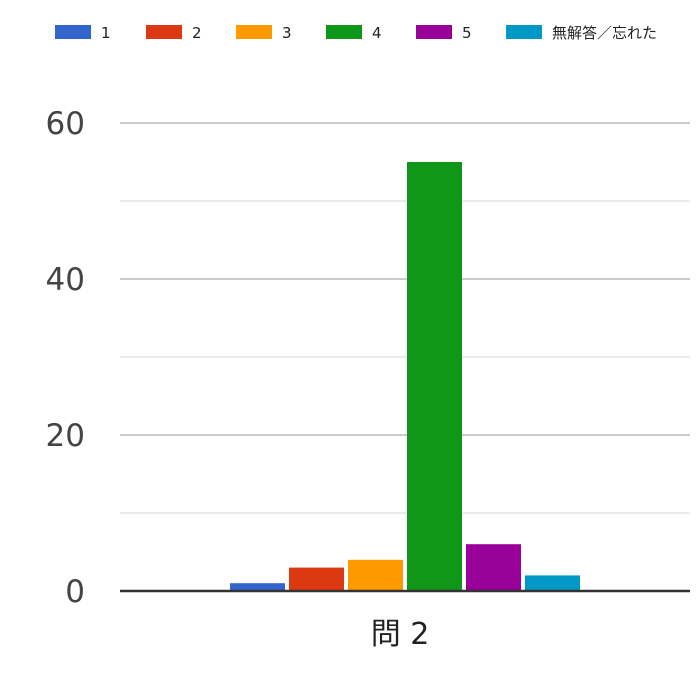  What do you see at coordinates (377, 33) in the screenshot?
I see `legend-label: 4` at bounding box center [377, 33].